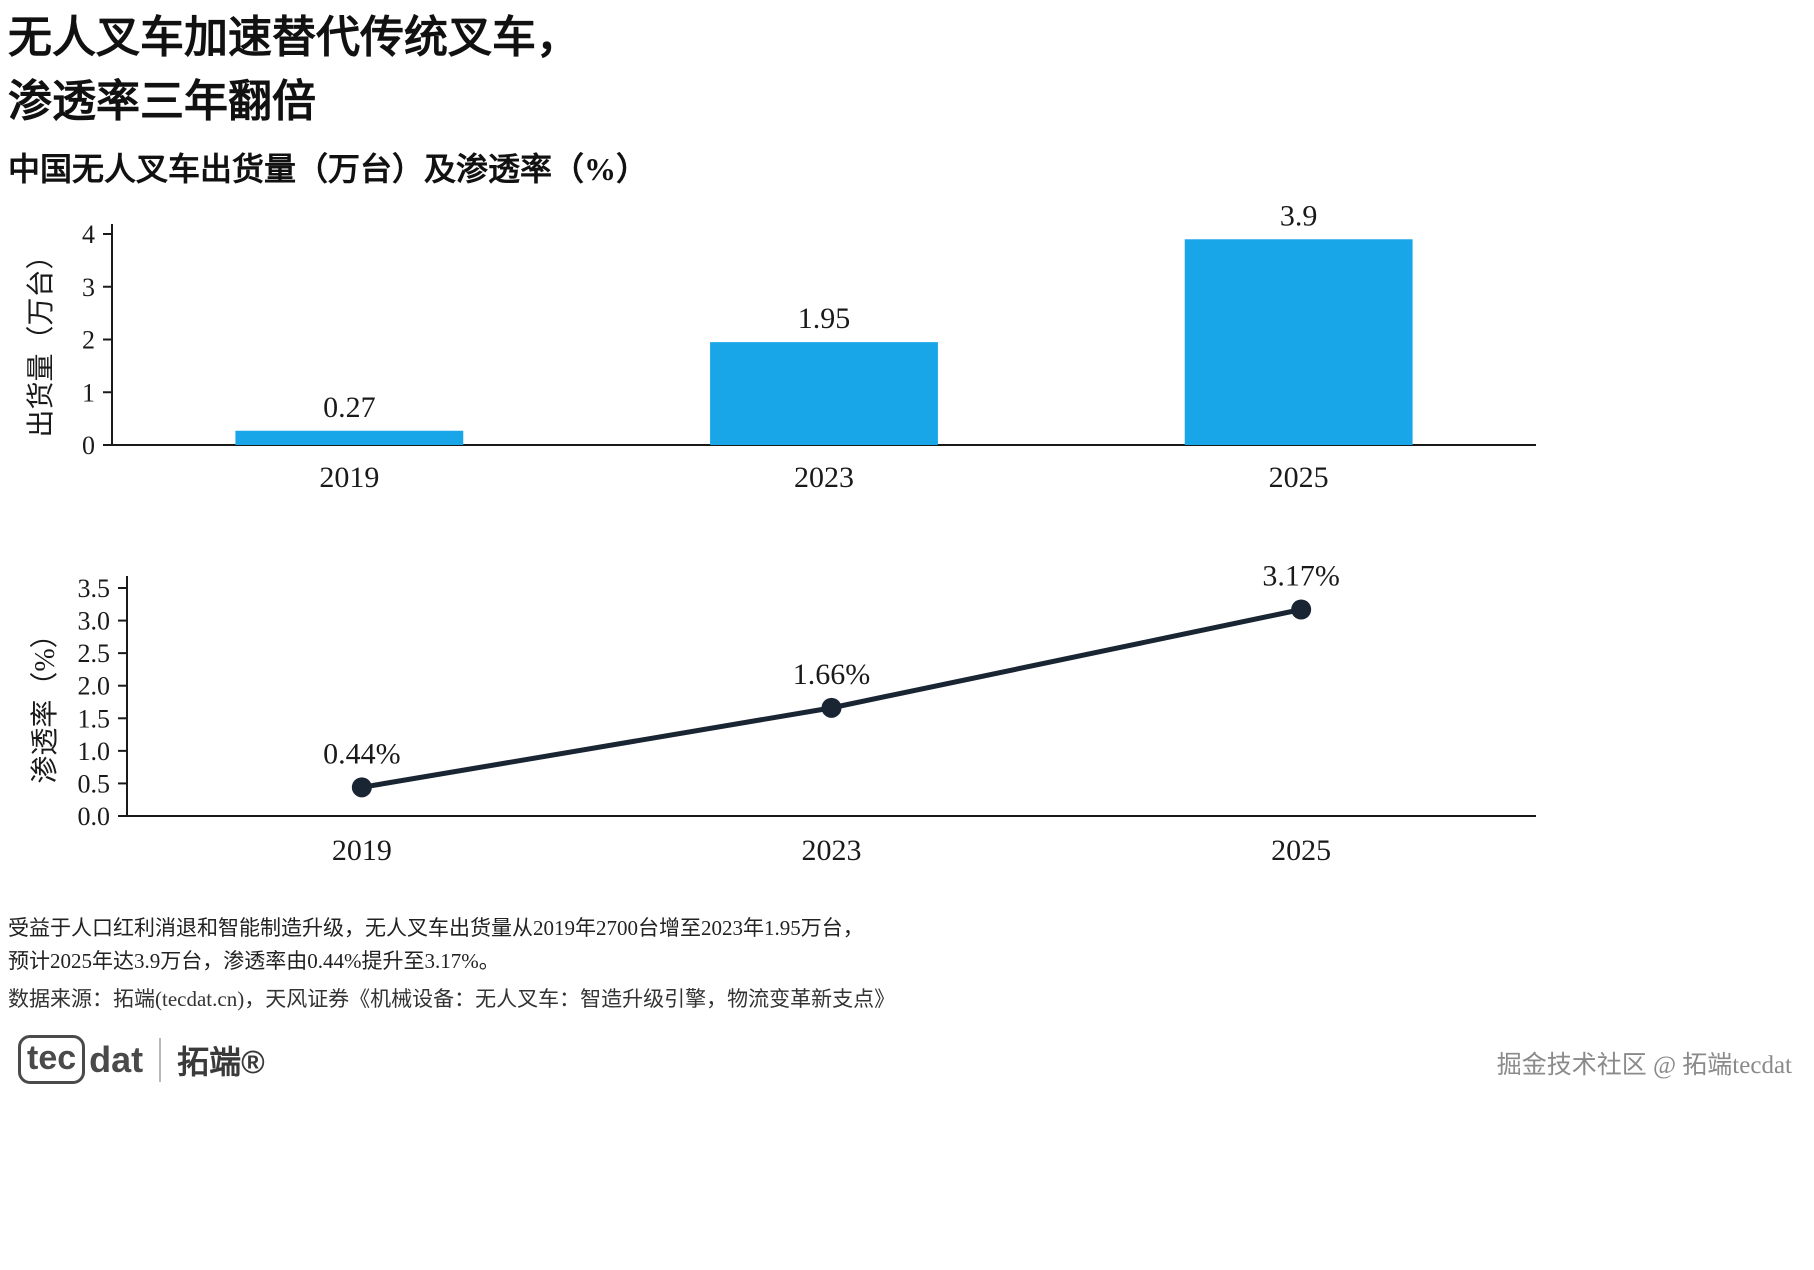 The width and height of the screenshot is (1814, 1270). I want to click on tecdat-logo: tec dat 拓端®, so click(141, 1059).